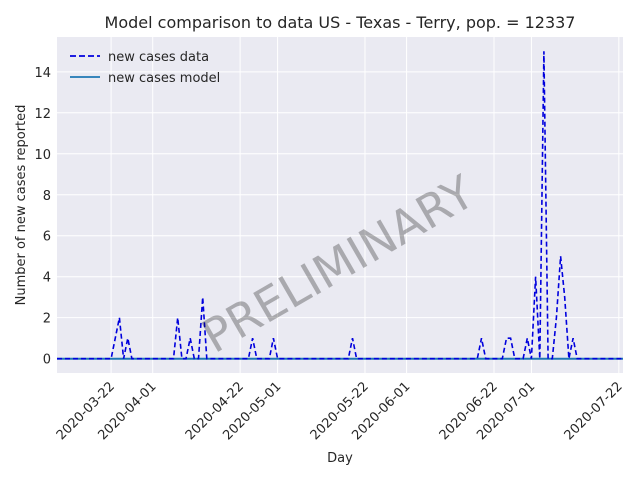  I want to click on y-tick-label: 0, so click(47, 360).